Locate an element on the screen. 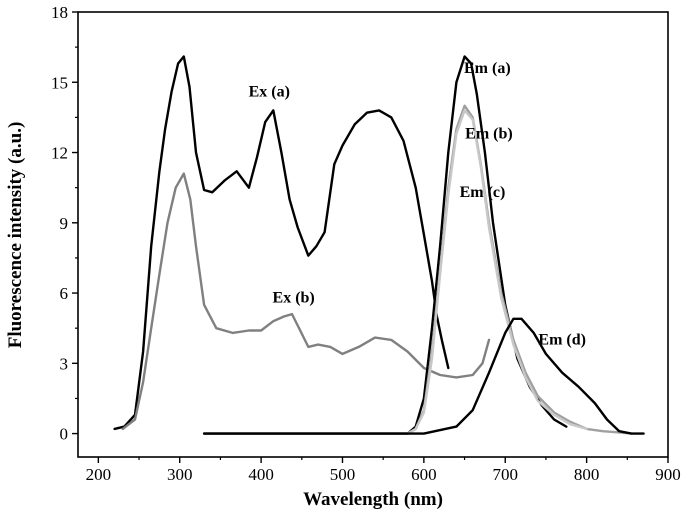  x-tick-label-800: 800 is located at coordinates (587, 474).